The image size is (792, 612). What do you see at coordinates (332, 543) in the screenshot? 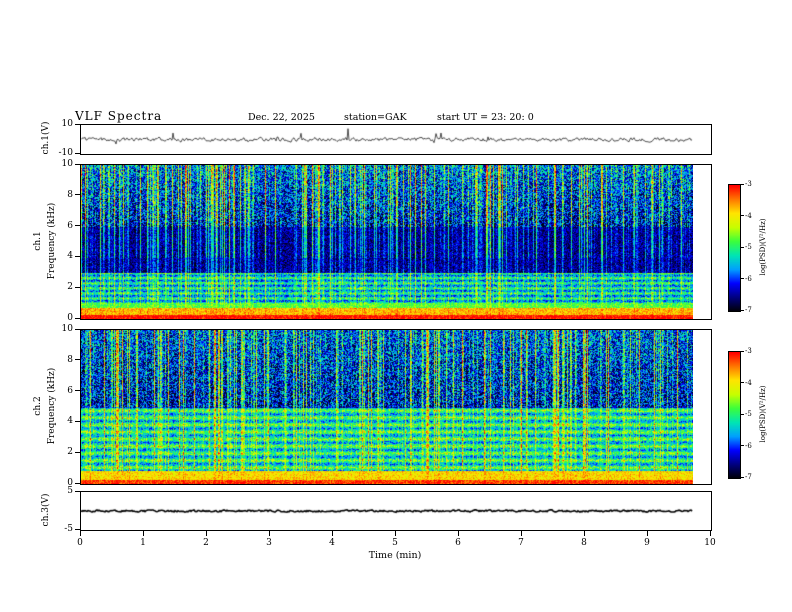
I see `x-tick-label: 4` at bounding box center [332, 543].